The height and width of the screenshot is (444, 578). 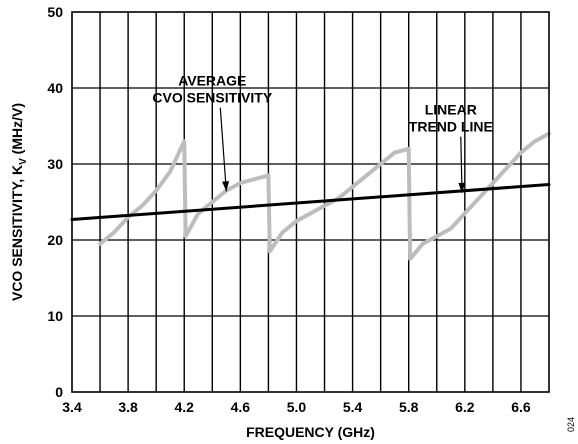 What do you see at coordinates (59, 392) in the screenshot?
I see `y-tick-label: 0` at bounding box center [59, 392].